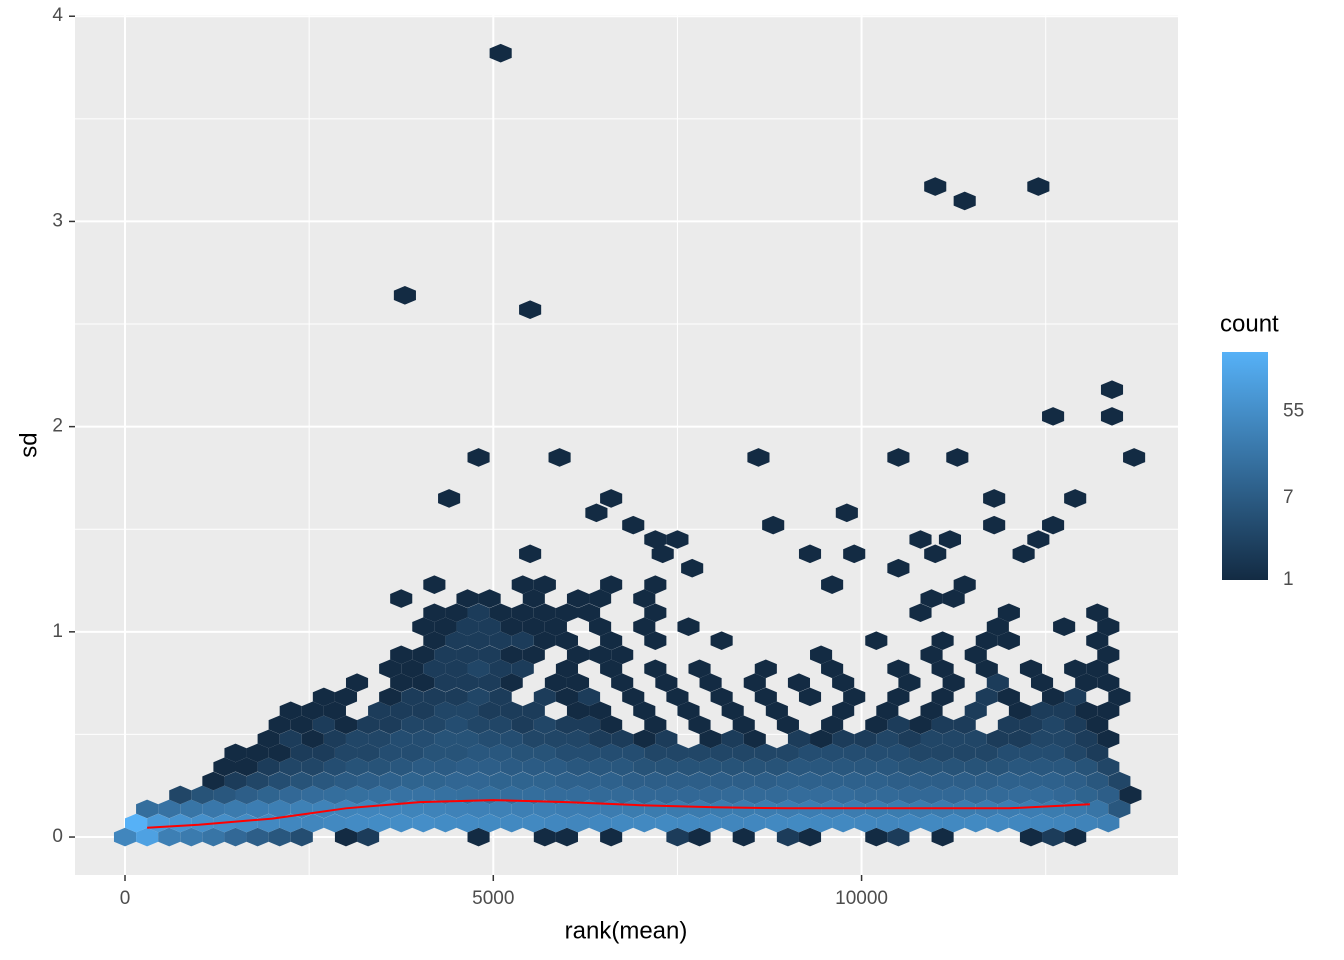 Image resolution: width=1344 pixels, height=960 pixels. What do you see at coordinates (57, 426) in the screenshot?
I see `y-tick-label: 2` at bounding box center [57, 426].